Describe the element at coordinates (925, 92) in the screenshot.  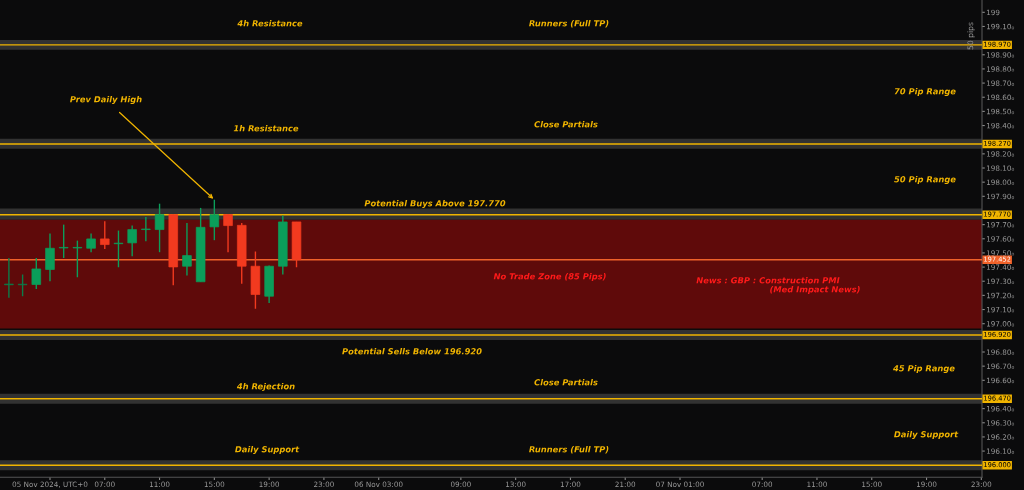
I see `annotation: 70 Pip Range` at that location.